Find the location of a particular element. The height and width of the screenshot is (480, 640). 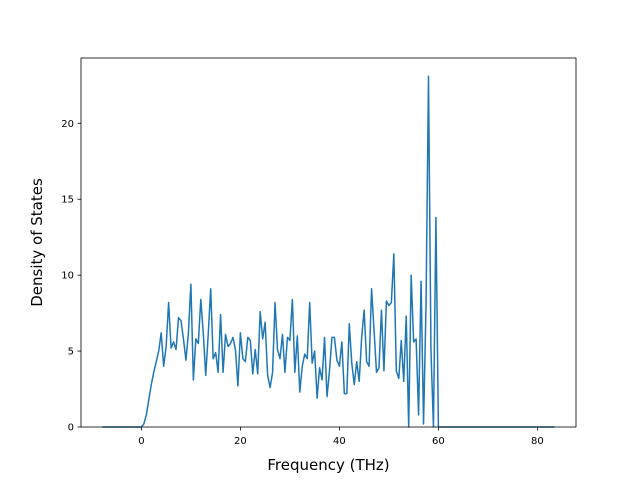

x-tick-label: 0 is located at coordinates (141, 441).